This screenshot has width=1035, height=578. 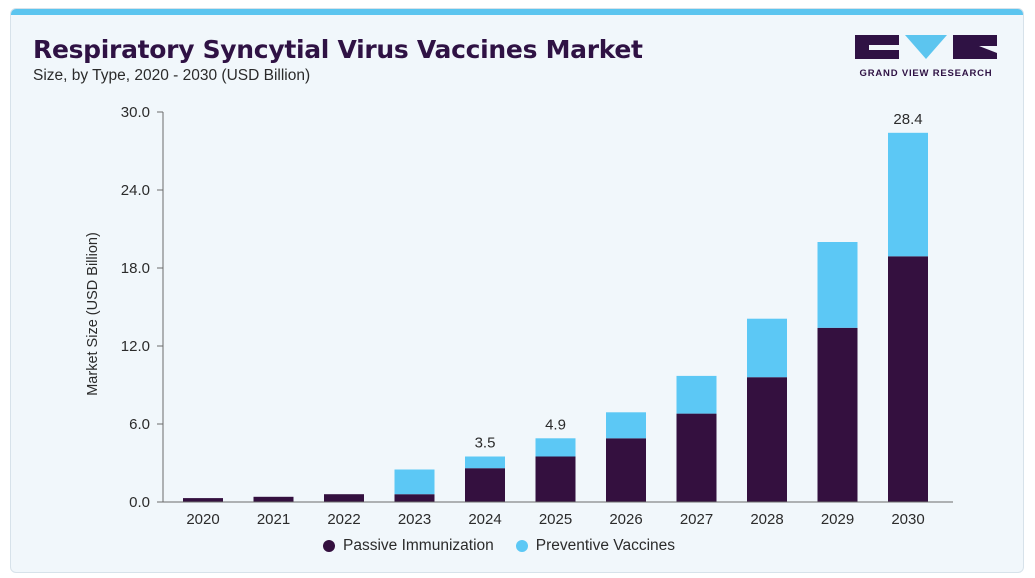 What do you see at coordinates (626, 470) in the screenshot?
I see `bar-passive-2026` at bounding box center [626, 470].